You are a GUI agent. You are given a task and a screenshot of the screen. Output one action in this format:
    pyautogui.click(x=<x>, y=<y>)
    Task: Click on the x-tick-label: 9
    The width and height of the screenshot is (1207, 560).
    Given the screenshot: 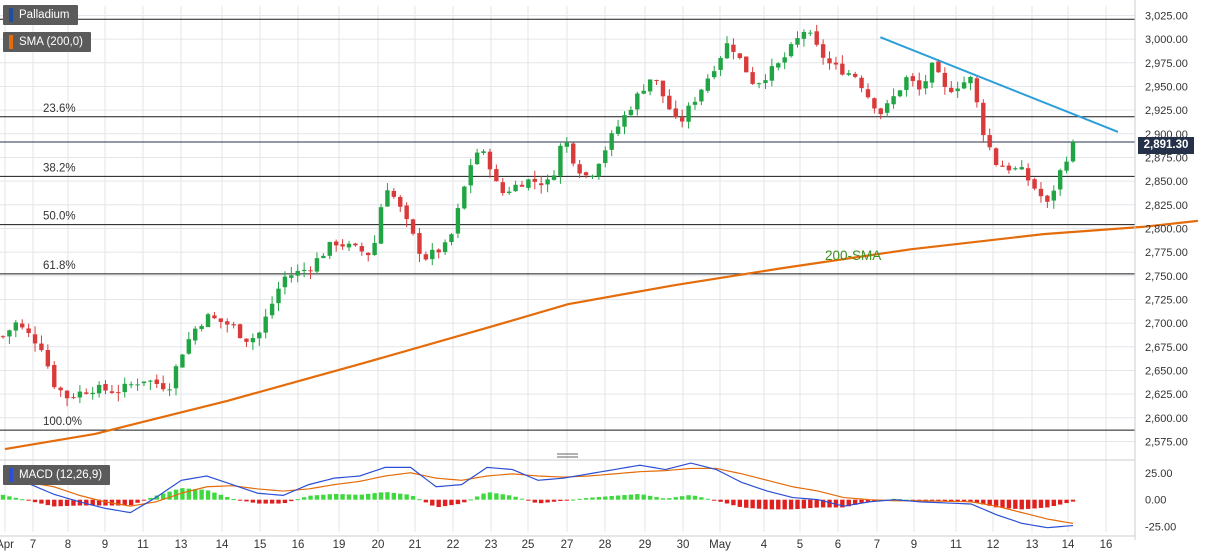 What is the action you would take?
    pyautogui.click(x=105, y=545)
    